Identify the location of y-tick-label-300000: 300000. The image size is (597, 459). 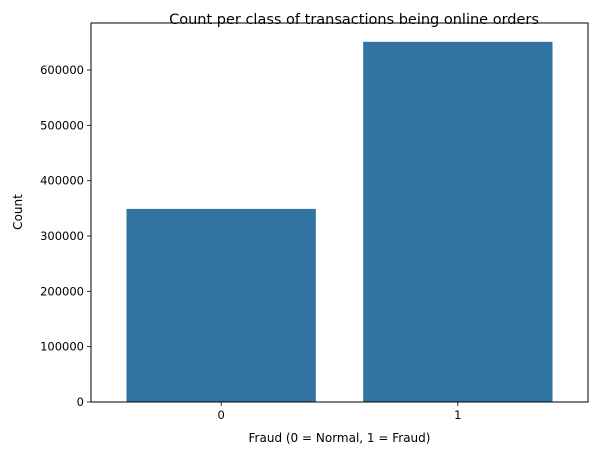
(62, 236).